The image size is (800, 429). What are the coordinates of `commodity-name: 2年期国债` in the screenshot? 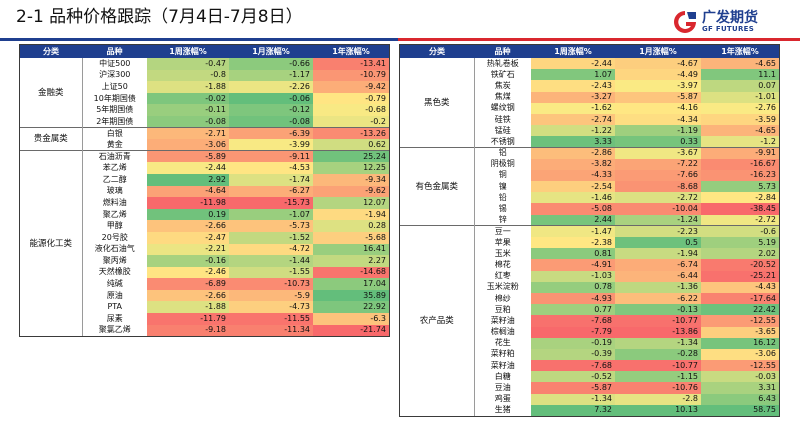 It's located at (114, 121).